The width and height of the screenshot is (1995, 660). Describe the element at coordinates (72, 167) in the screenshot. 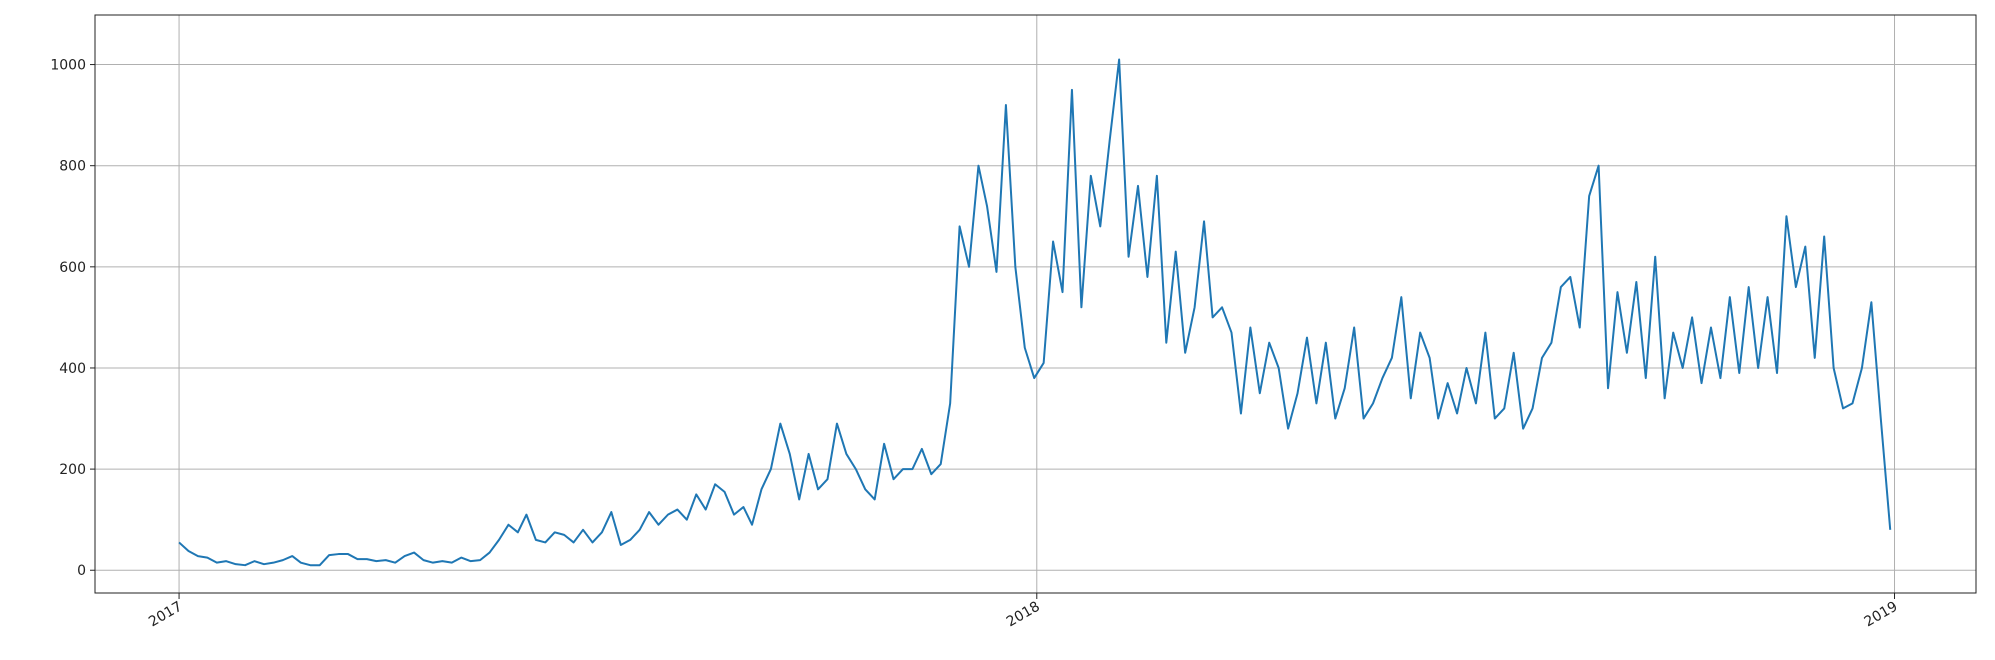

I see `y-tick-label: 800` at that location.